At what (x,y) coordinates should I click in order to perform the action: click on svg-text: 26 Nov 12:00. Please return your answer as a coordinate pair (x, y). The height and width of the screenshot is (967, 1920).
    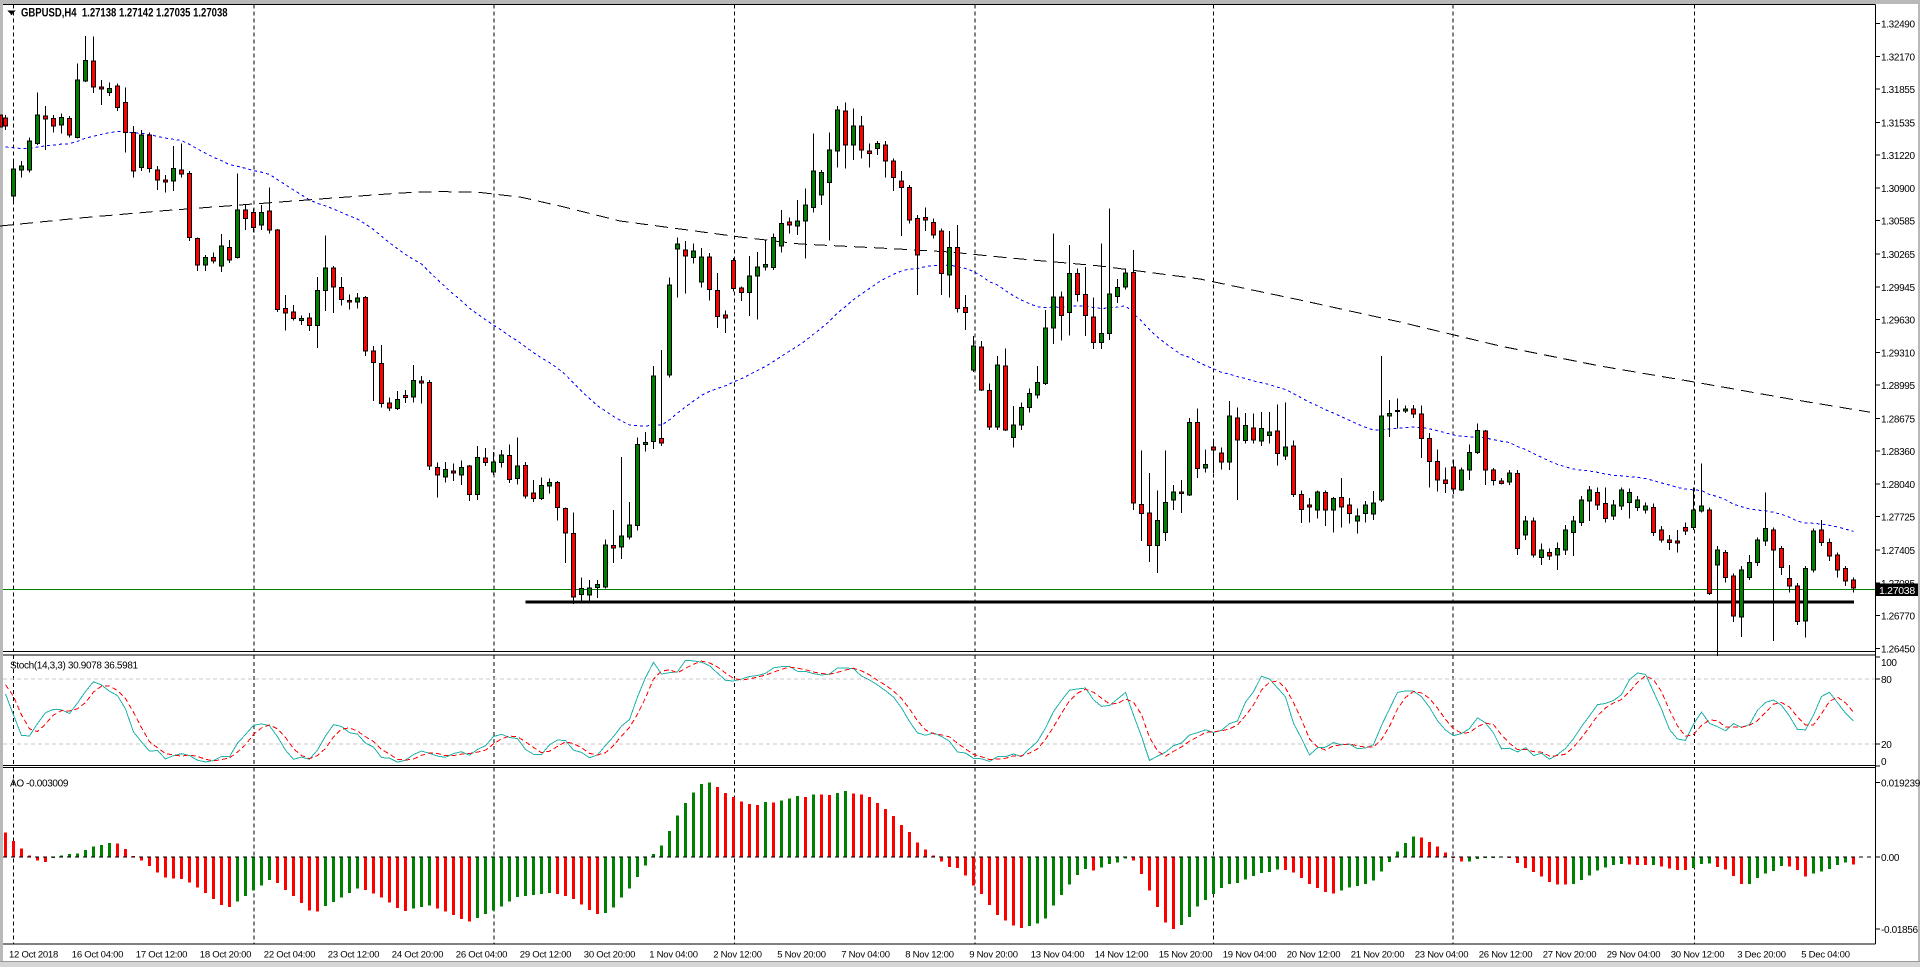
    Looking at the image, I should click on (1506, 955).